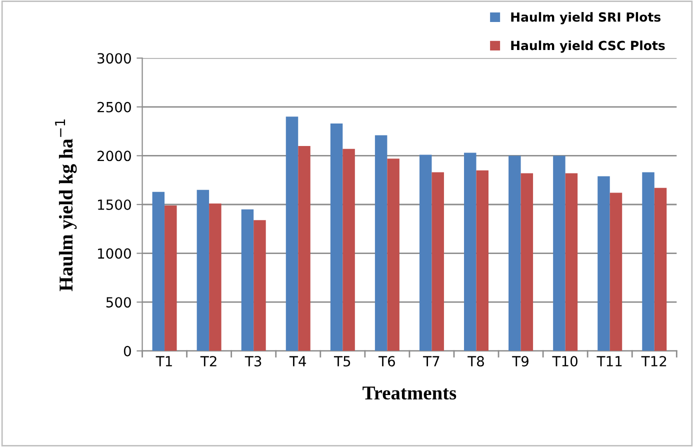 The height and width of the screenshot is (447, 694). Describe the element at coordinates (114, 58) in the screenshot. I see `y-tick-label: 3000` at that location.